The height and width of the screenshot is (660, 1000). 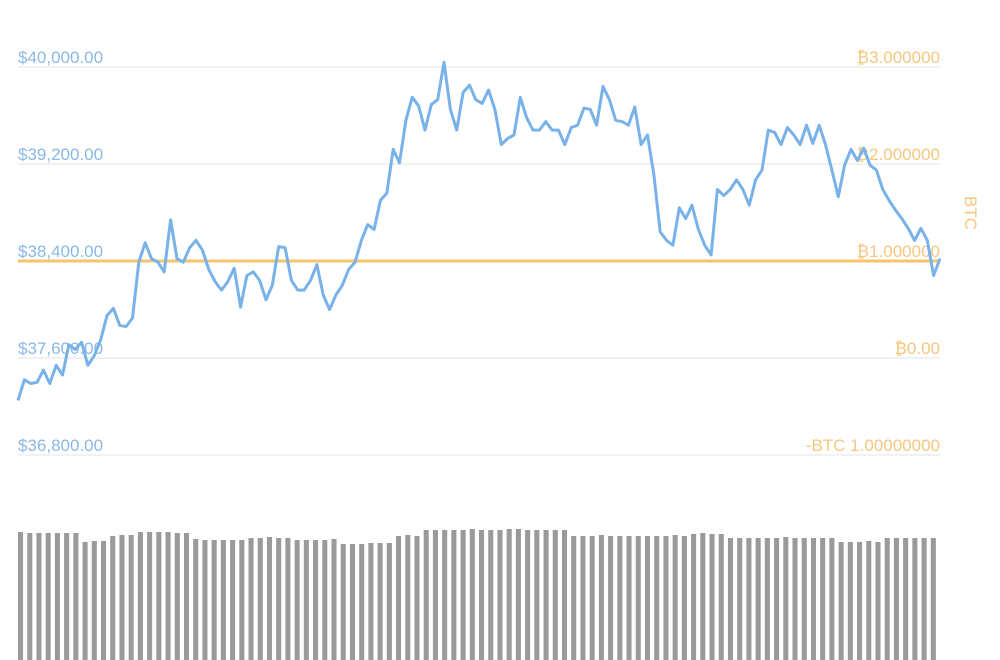 I want to click on y-tick-label: $40,000.00, so click(x=60, y=57).